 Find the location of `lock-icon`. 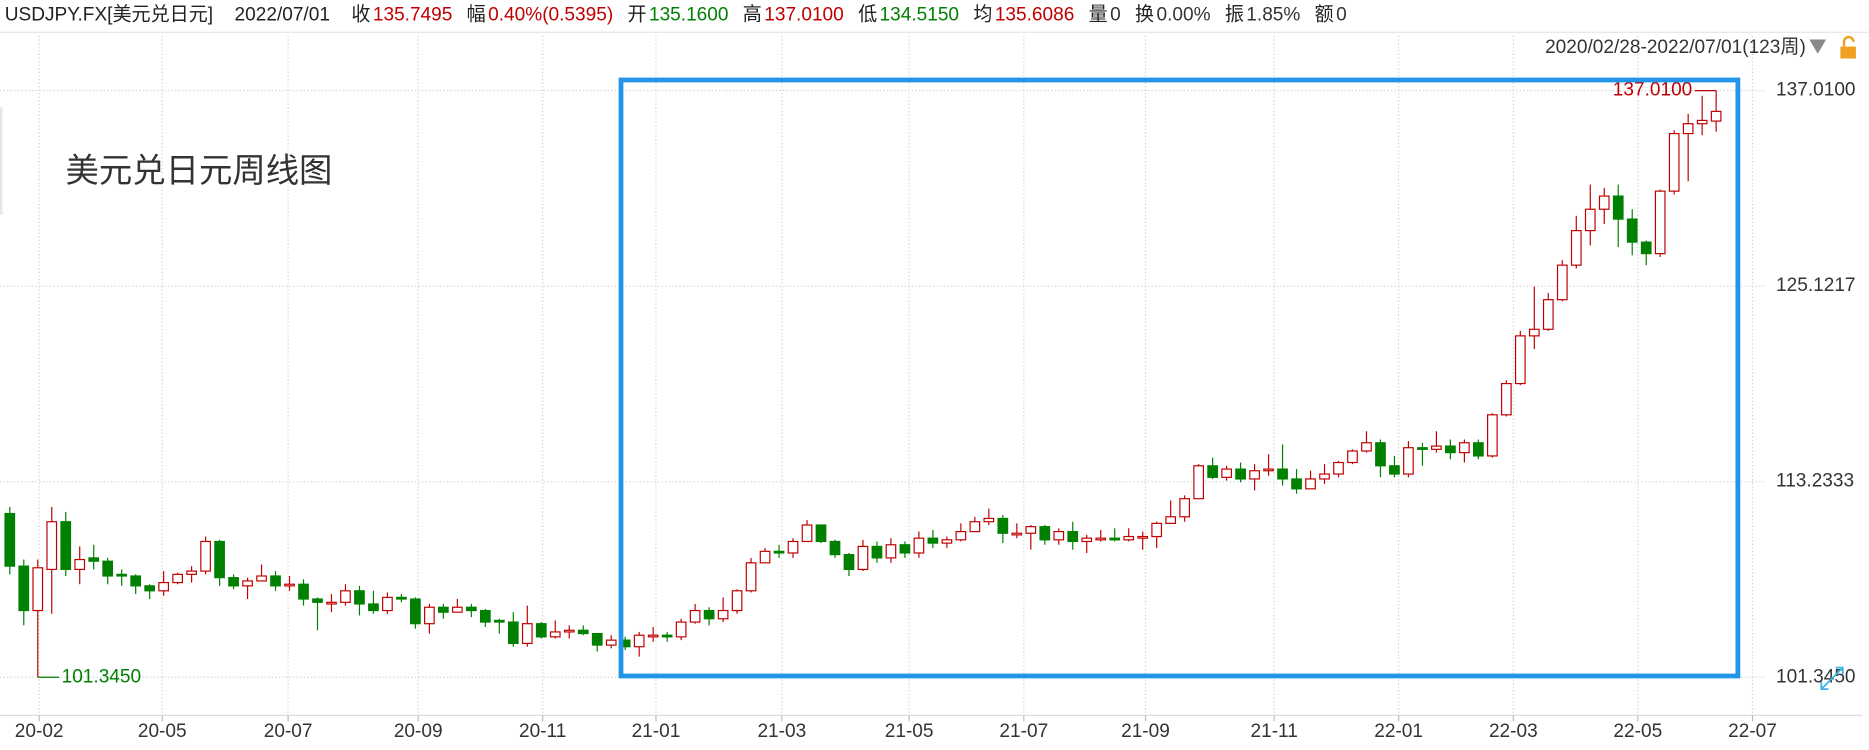

lock-icon is located at coordinates (1848, 47).